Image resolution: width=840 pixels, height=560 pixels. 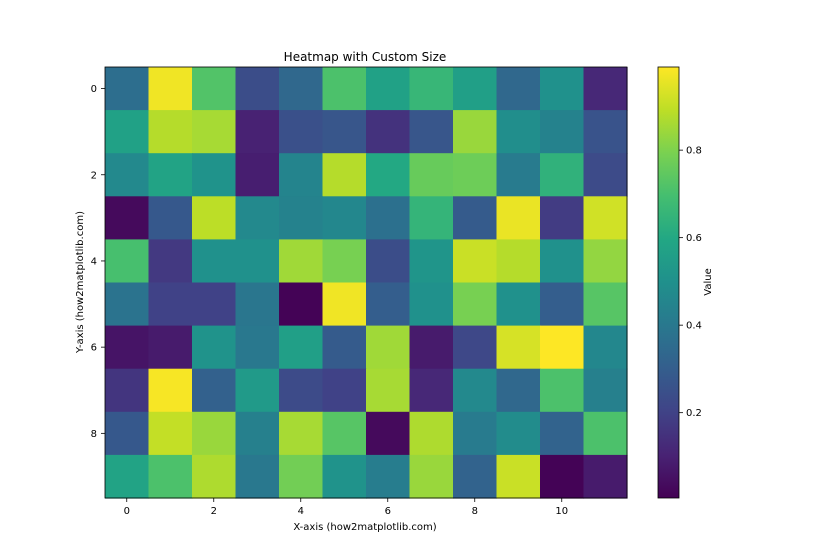 I want to click on colorbar-ticks: 0.2 0.4 0.6 0.8, so click(x=690, y=282).